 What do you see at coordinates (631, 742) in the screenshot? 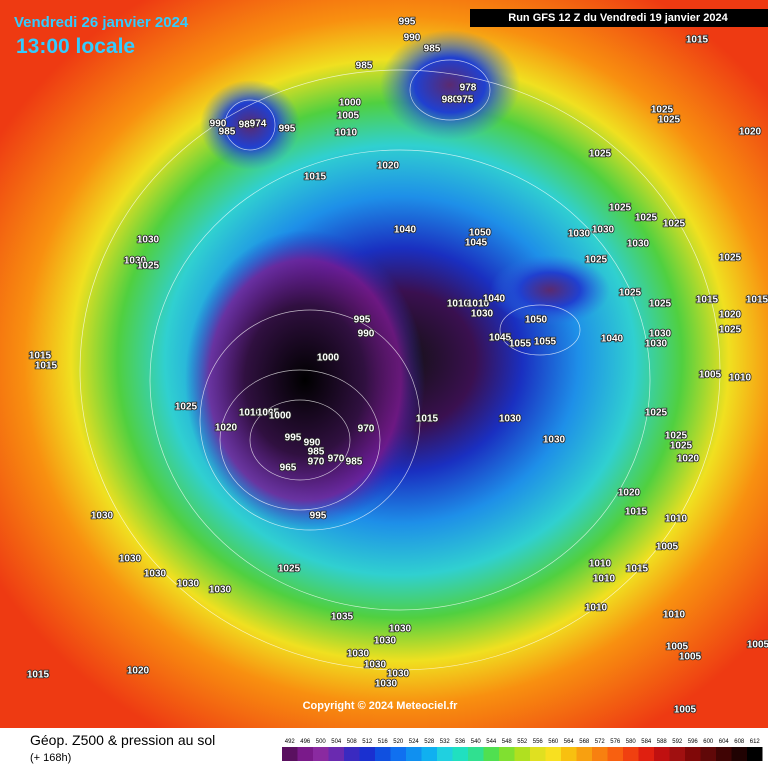
I see `scale-label: 580` at bounding box center [631, 742].